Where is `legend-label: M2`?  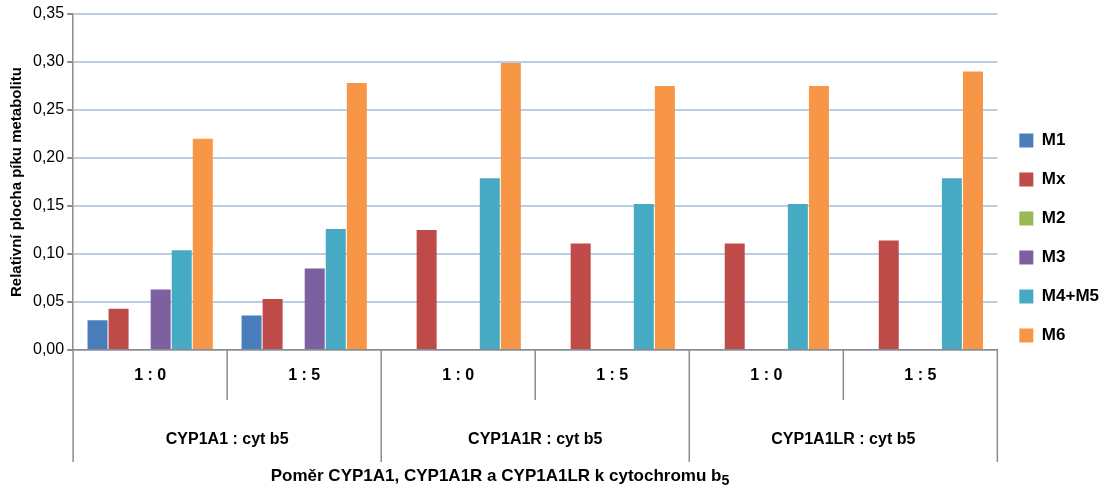
legend-label: M2 is located at coordinates (1053, 218).